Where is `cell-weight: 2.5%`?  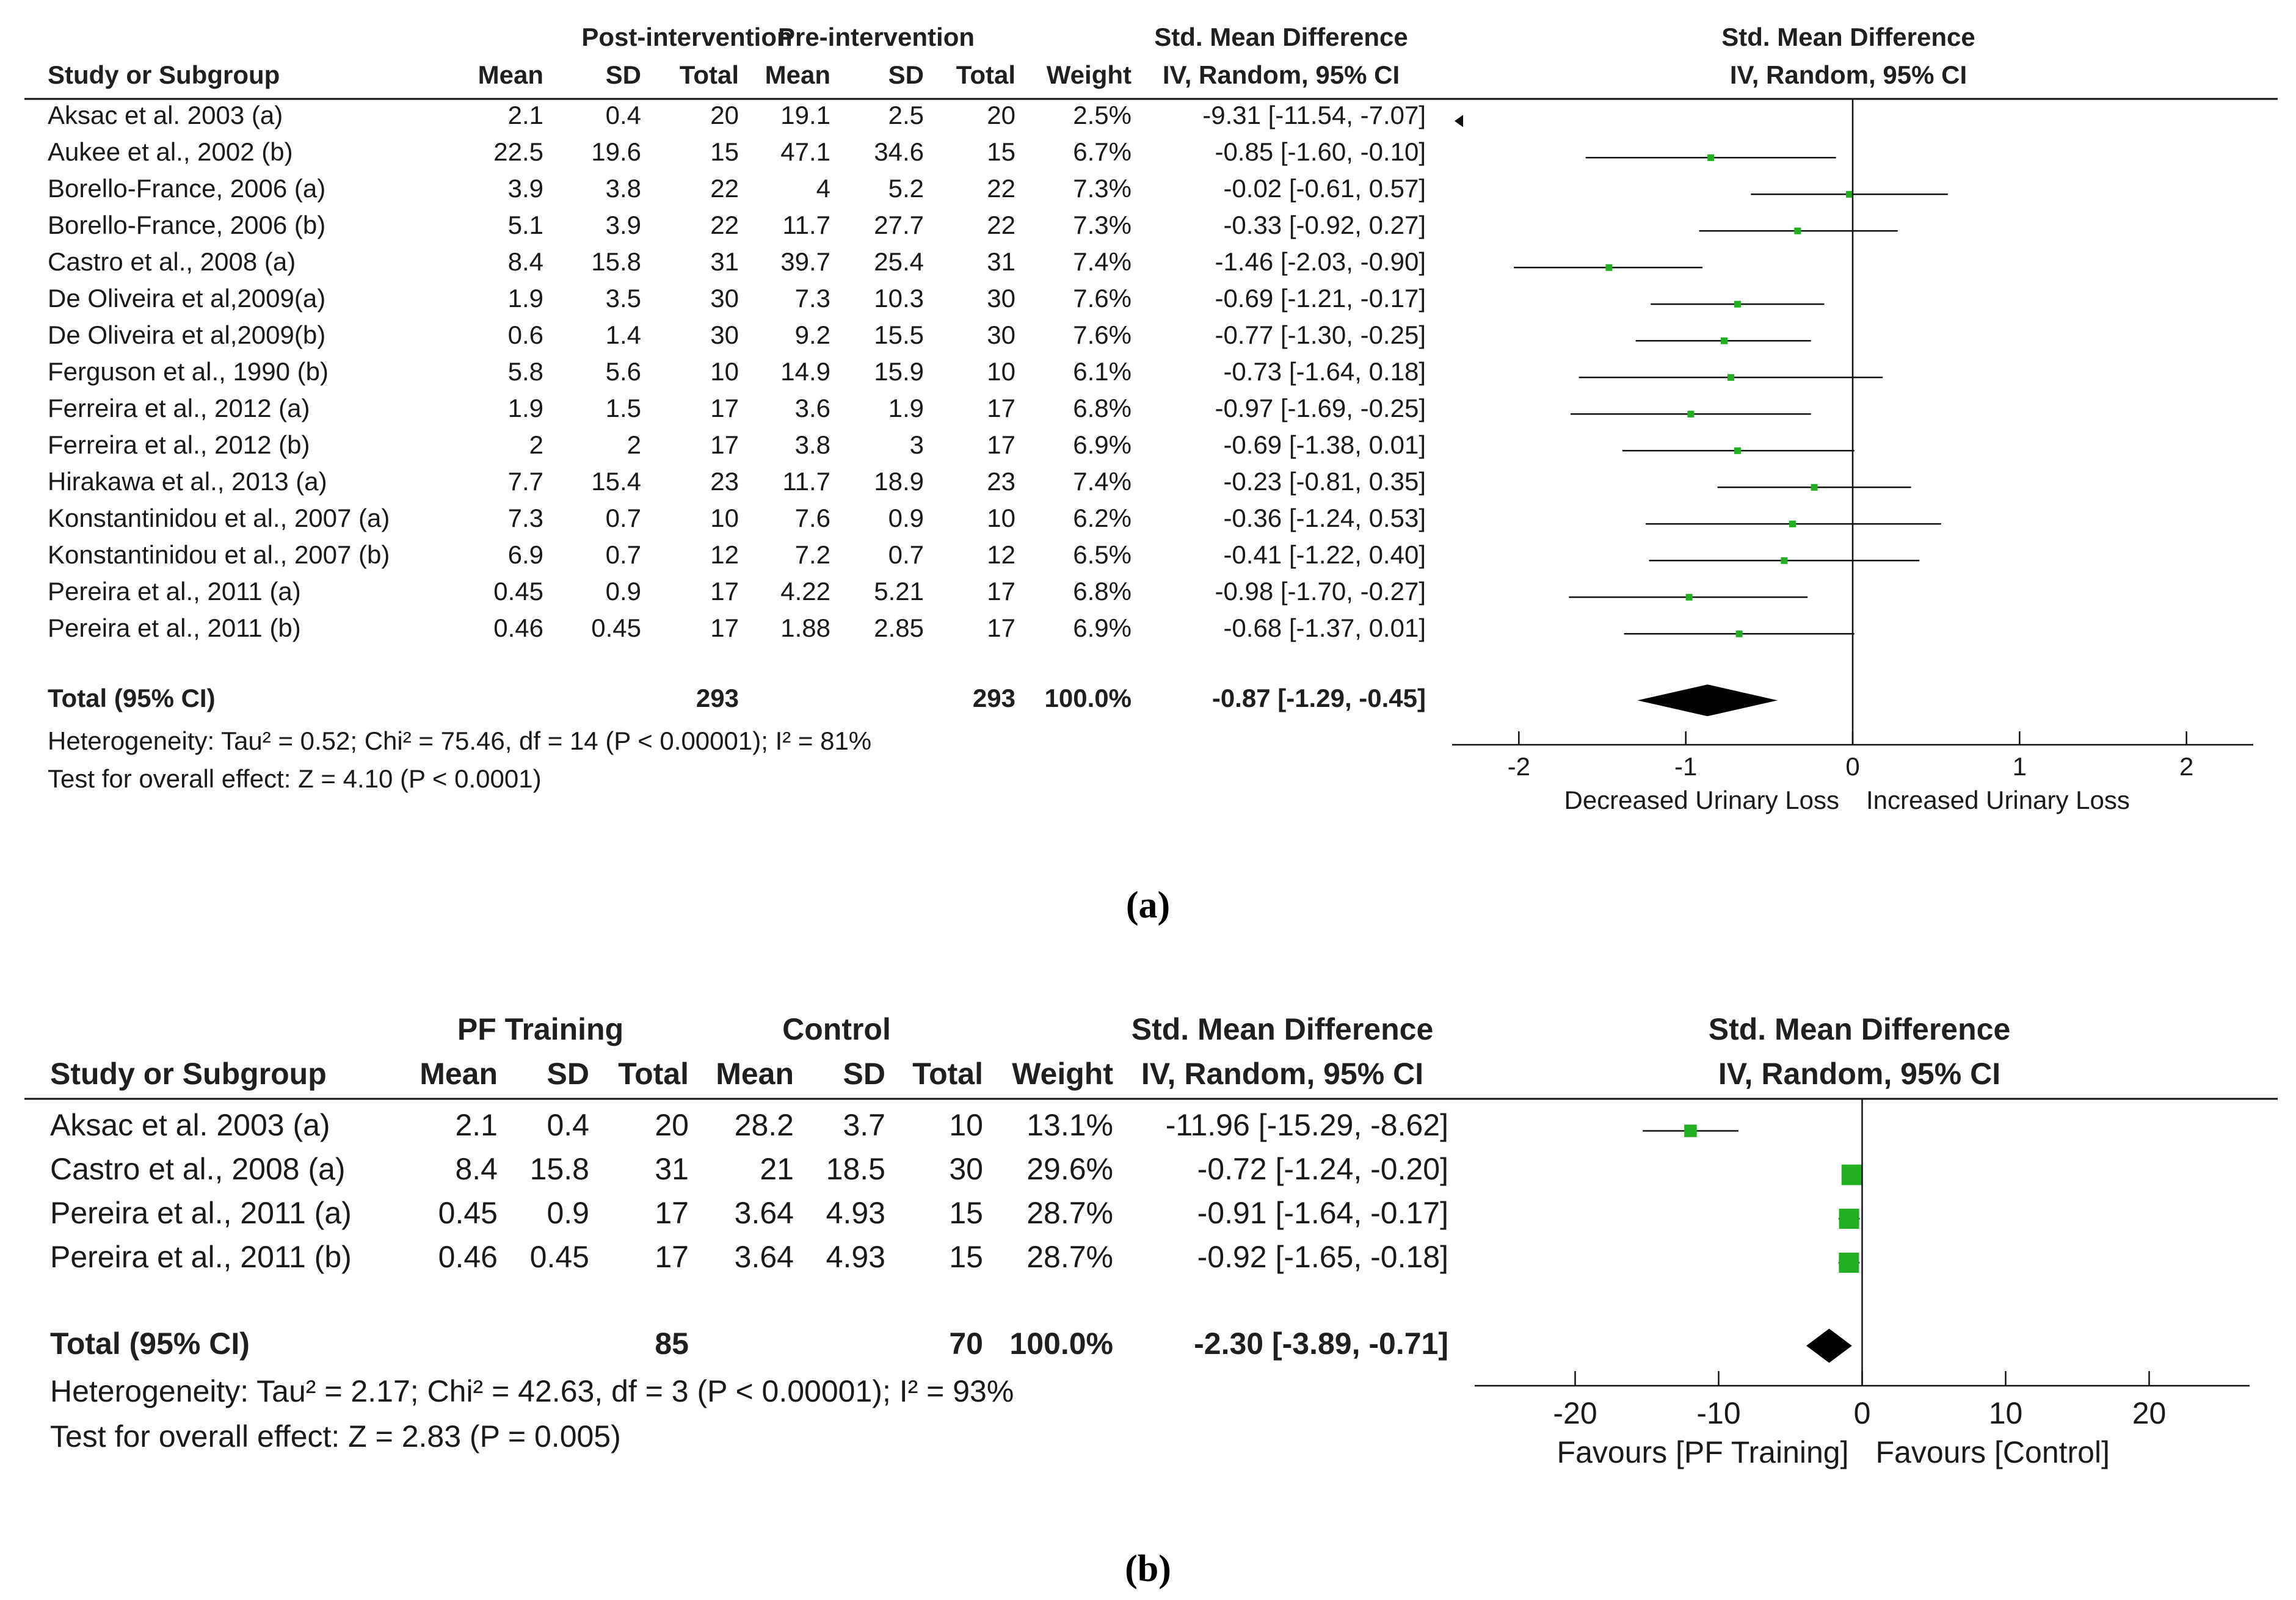 cell-weight: 2.5% is located at coordinates (1102, 115).